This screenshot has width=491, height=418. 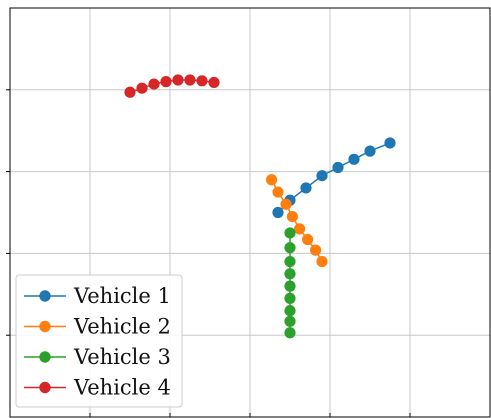 What do you see at coordinates (122, 327) in the screenshot?
I see `legend-label: Vehicle 2` at bounding box center [122, 327].